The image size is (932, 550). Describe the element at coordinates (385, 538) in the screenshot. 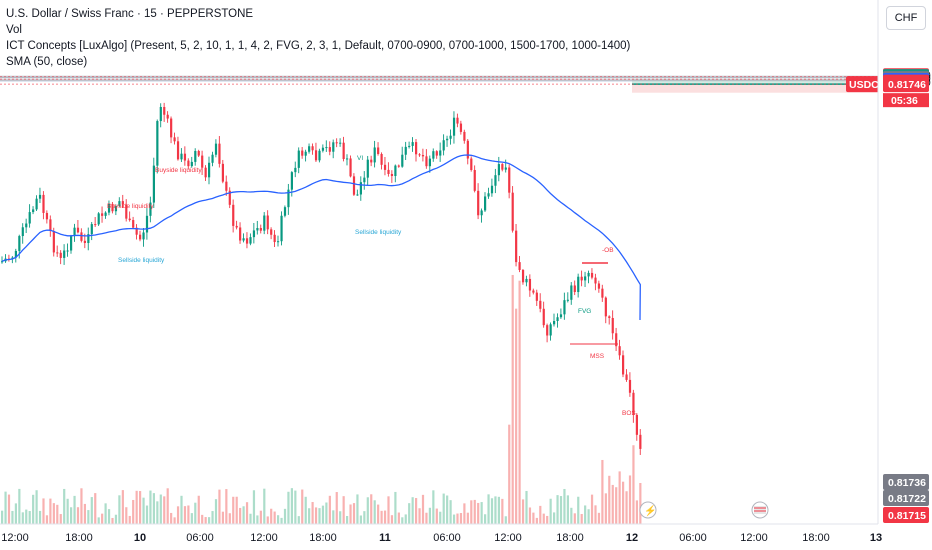

I see `time-tick: 11` at that location.